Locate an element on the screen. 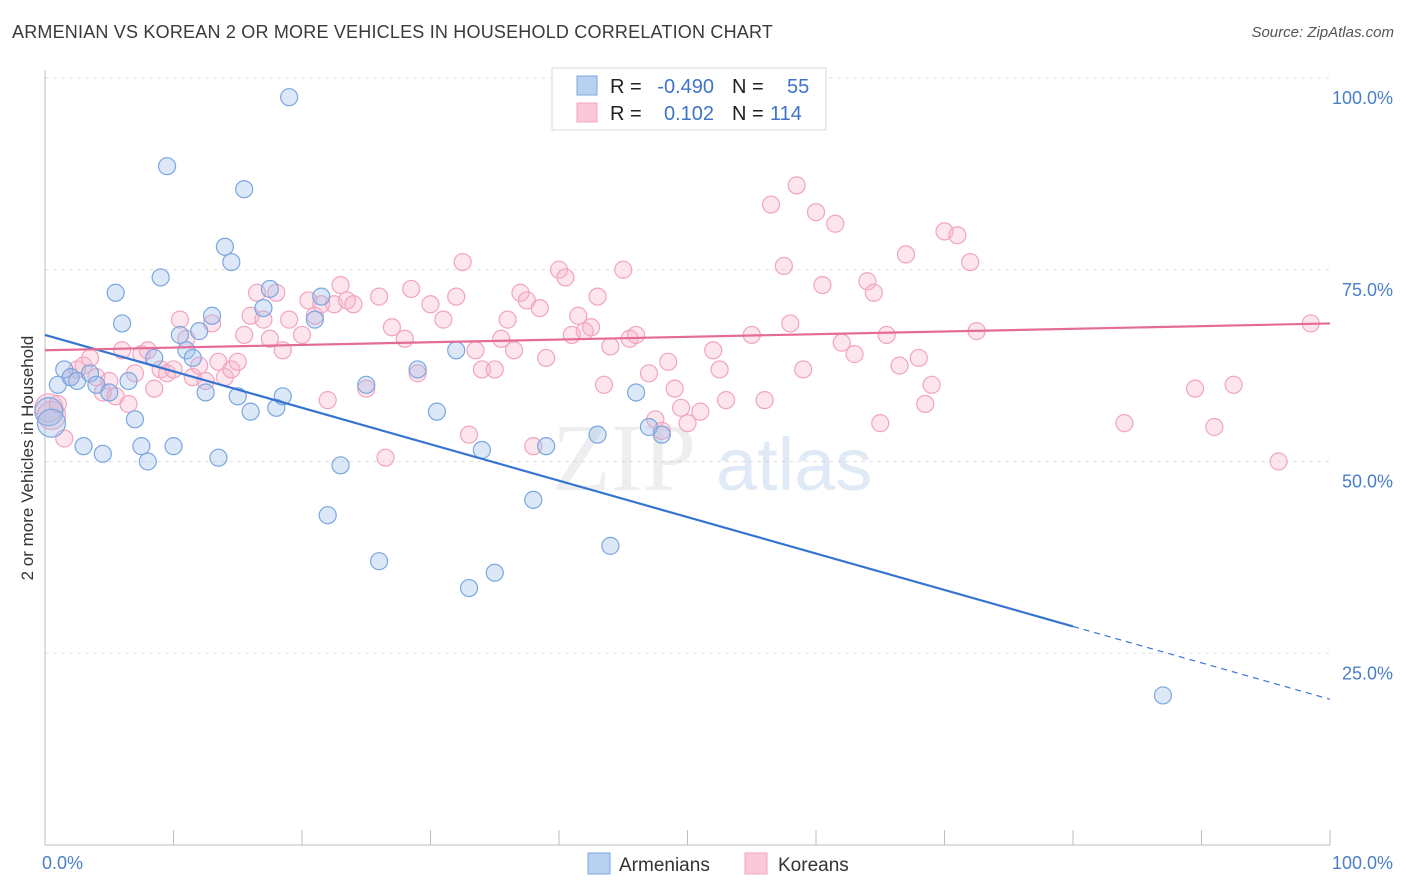 This screenshot has width=1406, height=892. stats-legend-box is located at coordinates (689, 99).